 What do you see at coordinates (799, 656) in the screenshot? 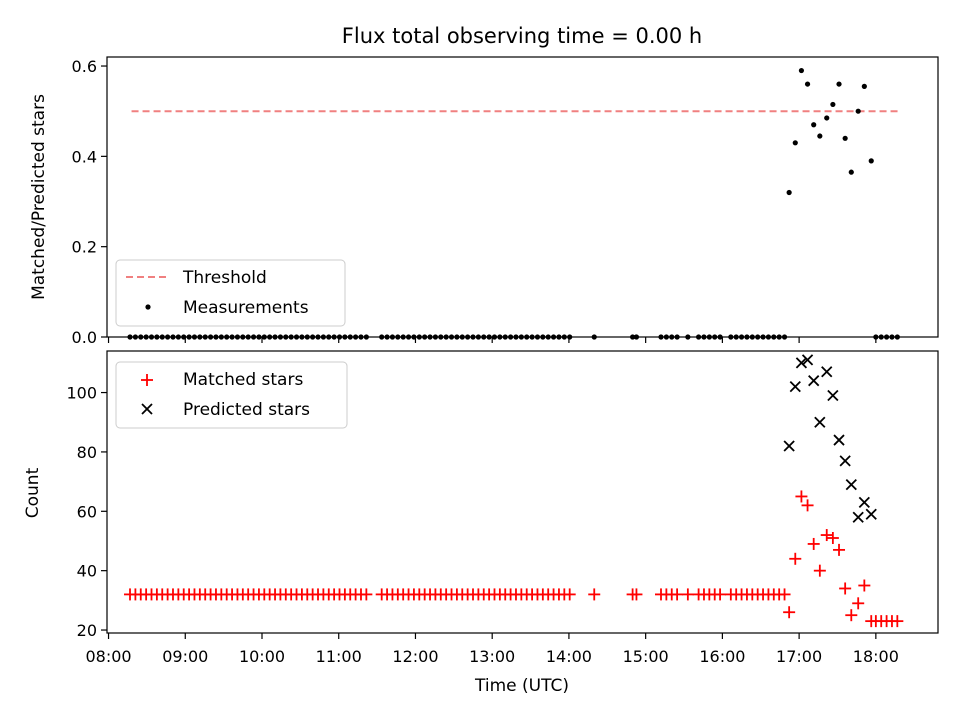
I see `x-tick-label: 17:00` at bounding box center [799, 656].